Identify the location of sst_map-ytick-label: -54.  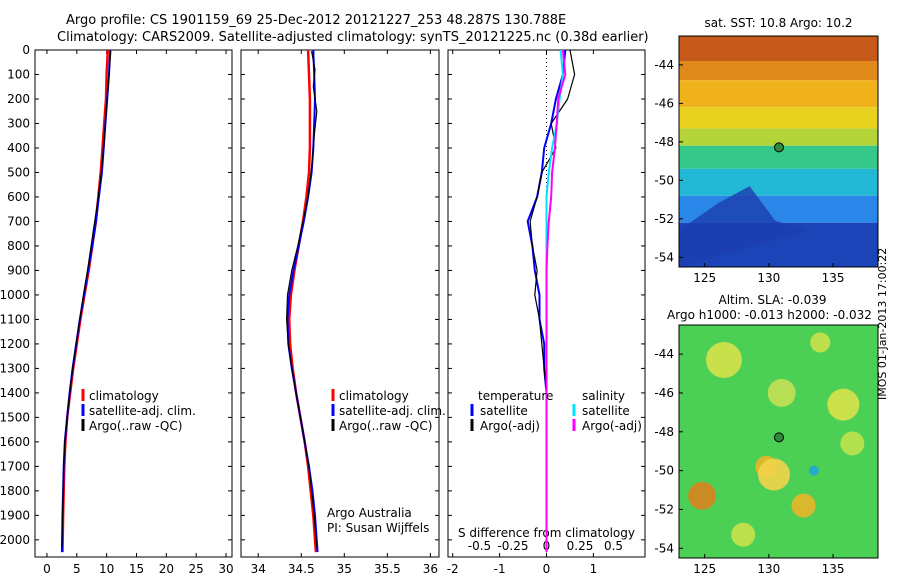
(664, 257).